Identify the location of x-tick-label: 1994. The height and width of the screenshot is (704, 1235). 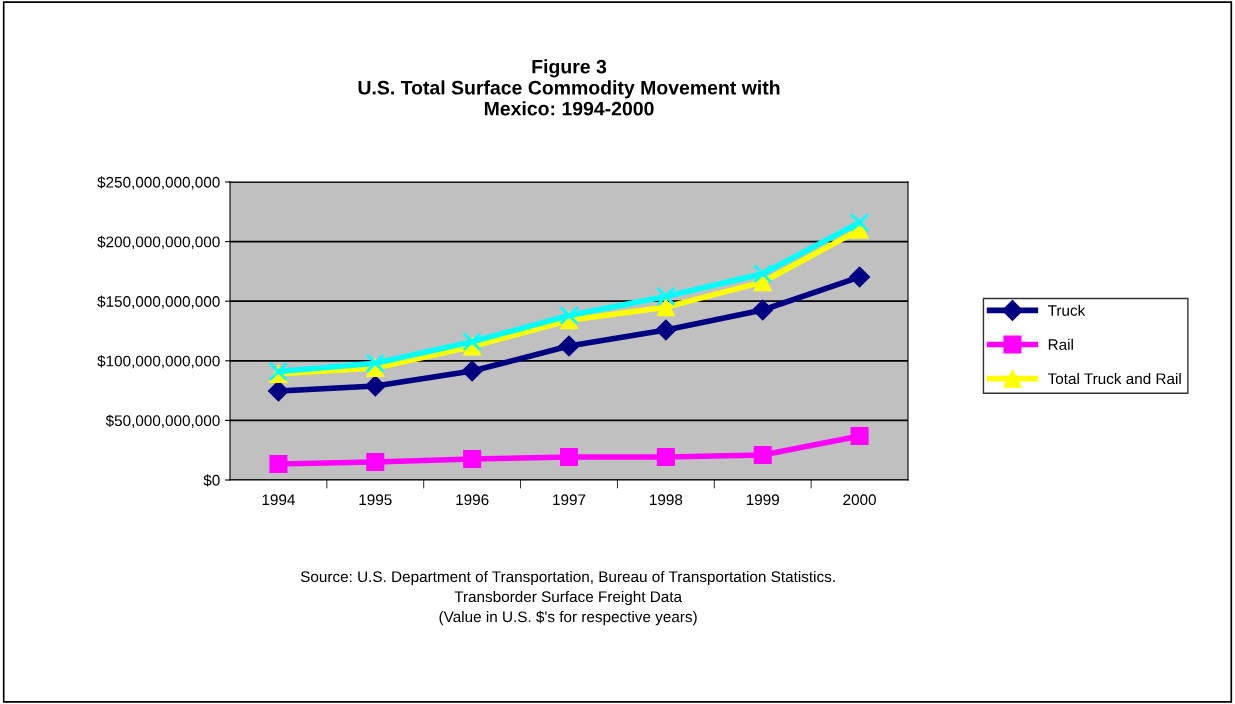
(278, 500).